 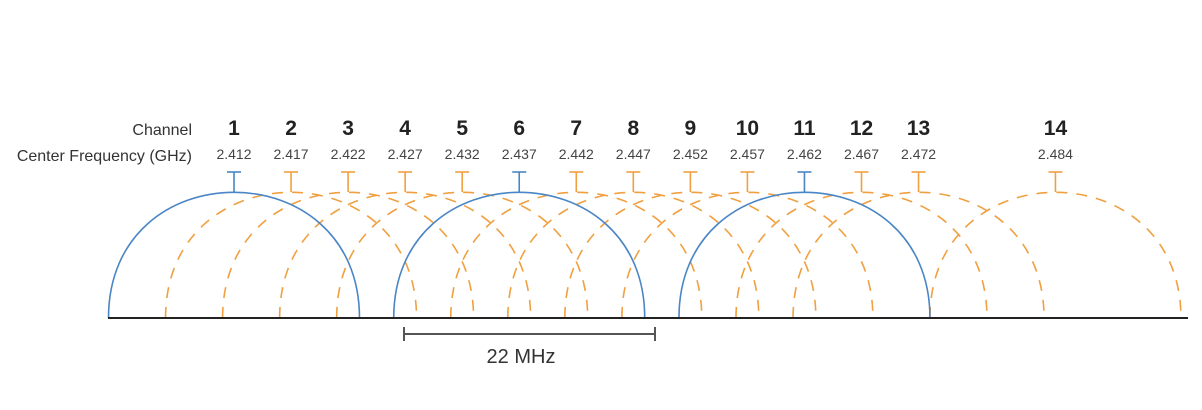 What do you see at coordinates (804, 154) in the screenshot?
I see `channel-frequency-11: 2.462` at bounding box center [804, 154].